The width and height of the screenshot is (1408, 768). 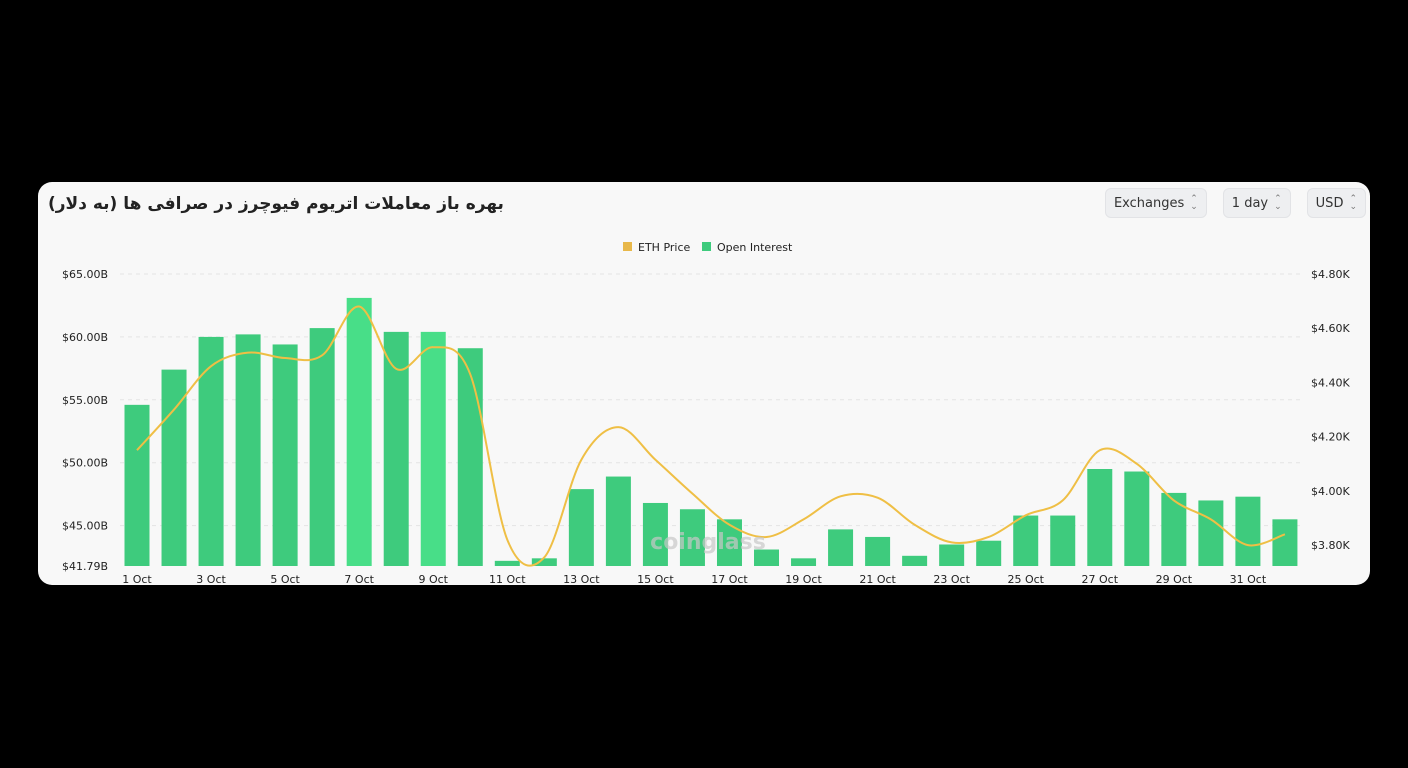 I want to click on right-axis-tick: $3.80K, so click(x=1330, y=545).